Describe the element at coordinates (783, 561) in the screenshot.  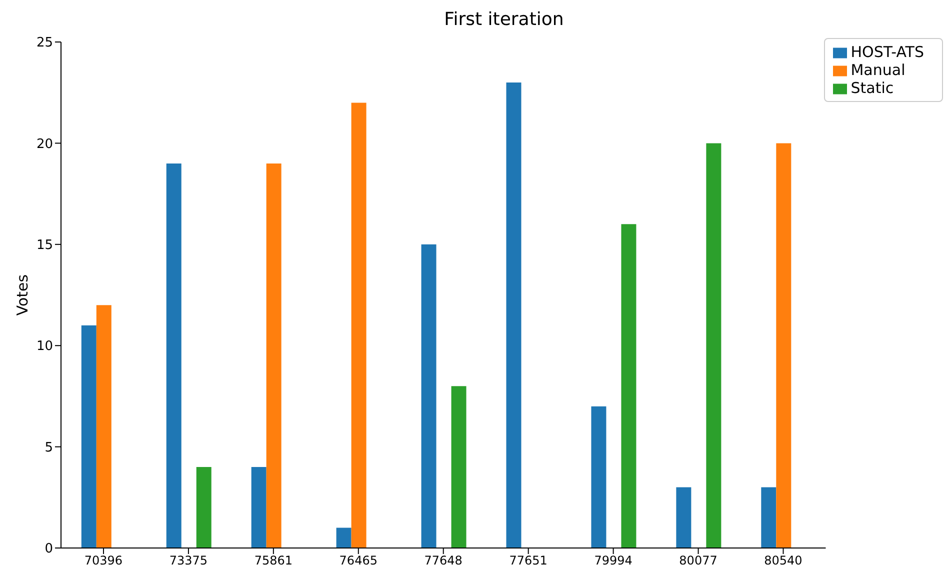
I see `x-tick-label: 80540` at that location.